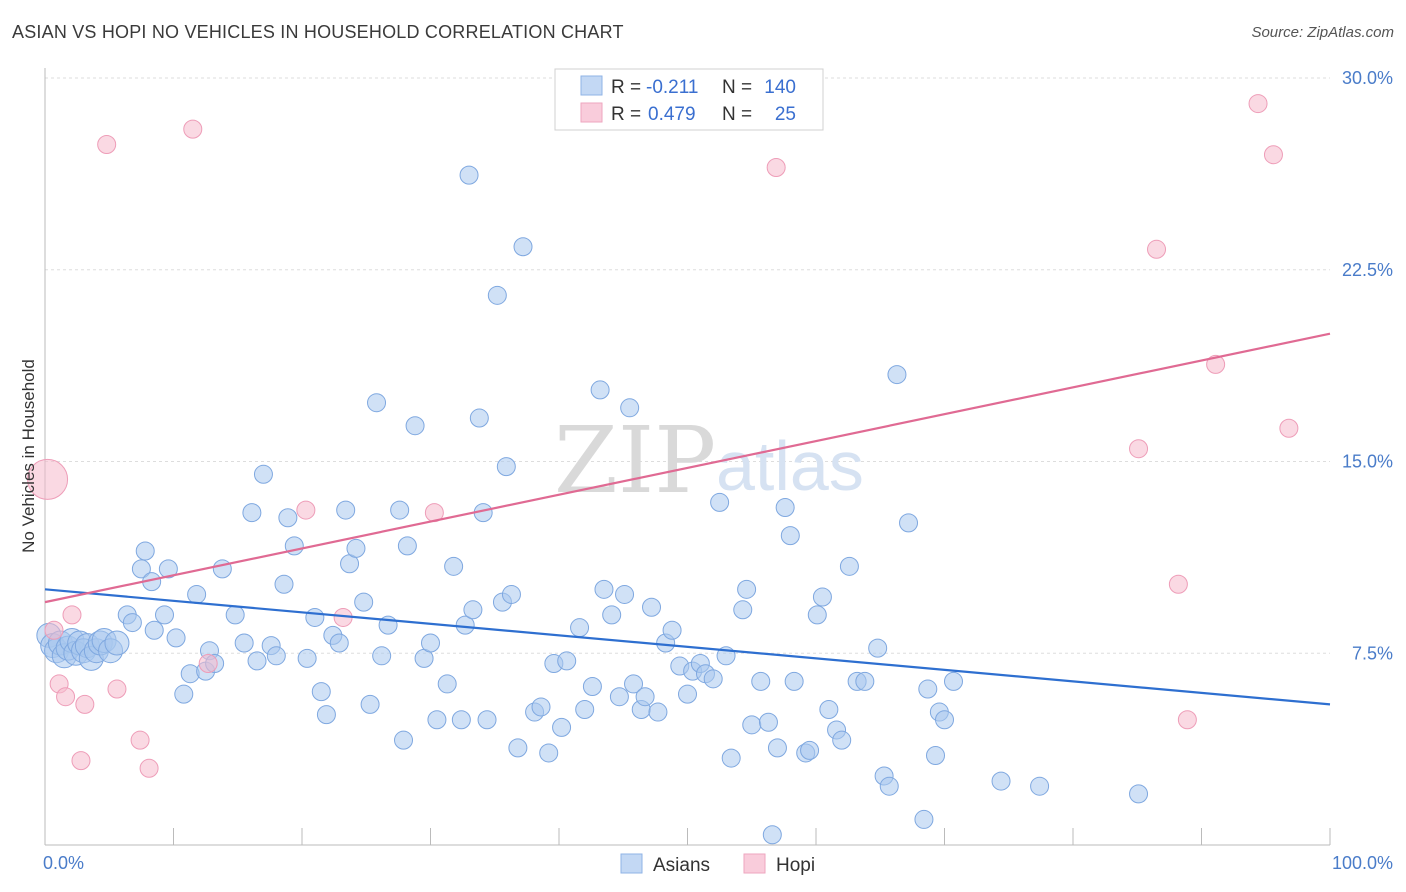 This screenshot has width=1406, height=892. What do you see at coordinates (785, 114) in the screenshot?
I see `legend-n-value-hopi: 25` at bounding box center [785, 114].